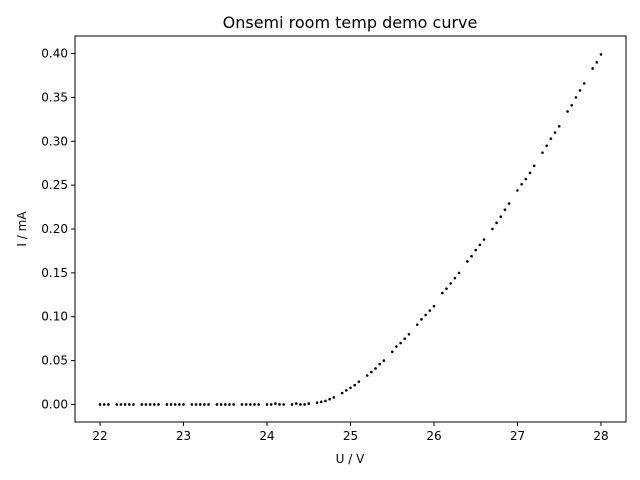 Image resolution: width=640 pixels, height=480 pixels. I want to click on y-axis-label: I / mA, so click(22, 229).